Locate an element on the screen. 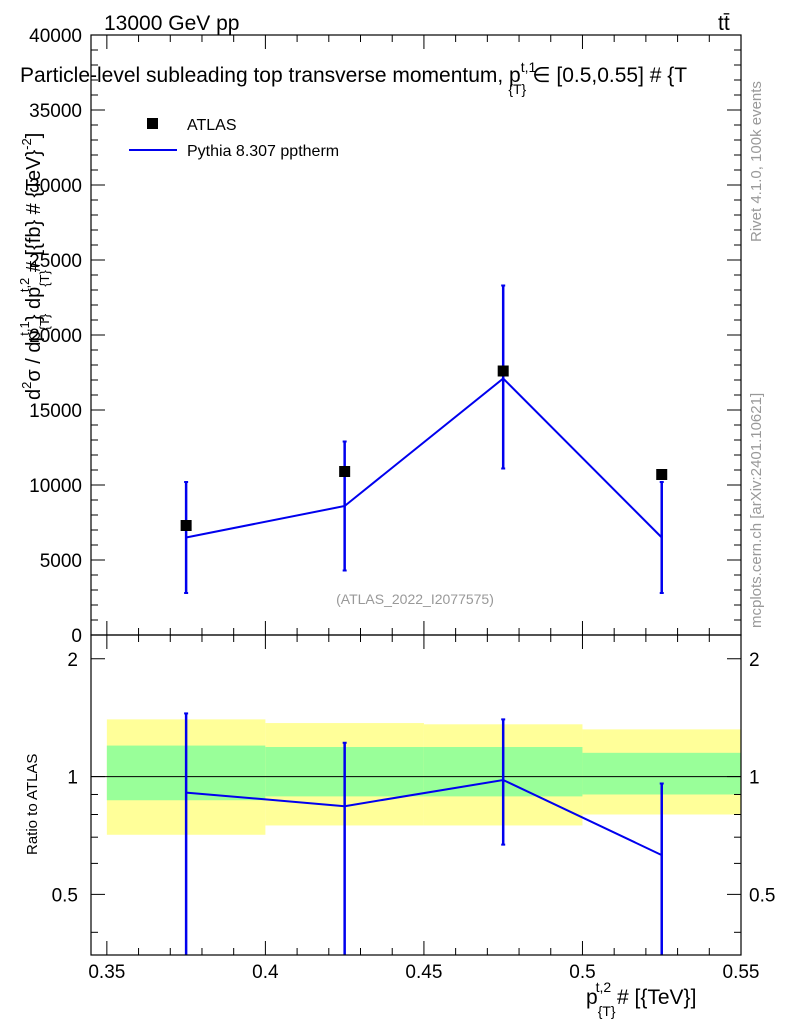 The height and width of the screenshot is (1024, 786). main-y-tick-label: 25000 is located at coordinates (55, 261).